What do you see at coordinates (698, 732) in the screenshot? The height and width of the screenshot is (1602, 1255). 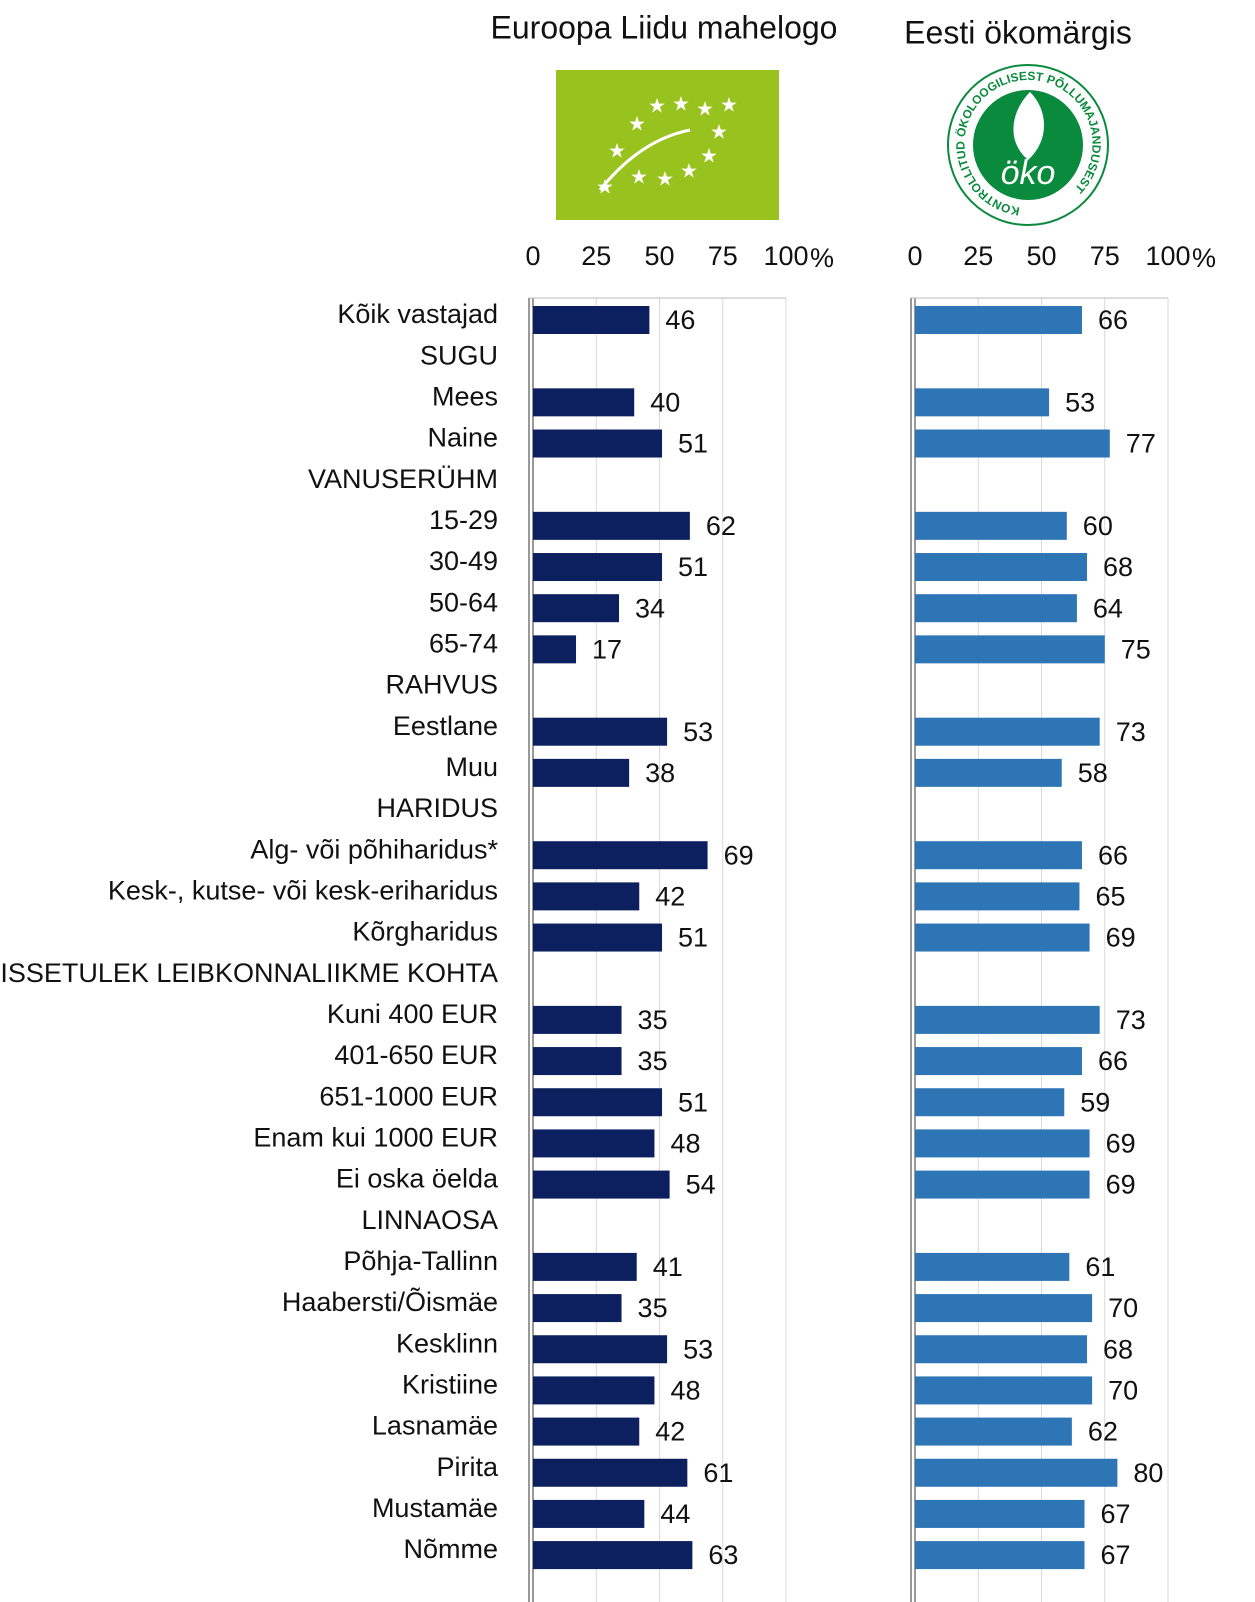 I see `value-label: 53` at bounding box center [698, 732].